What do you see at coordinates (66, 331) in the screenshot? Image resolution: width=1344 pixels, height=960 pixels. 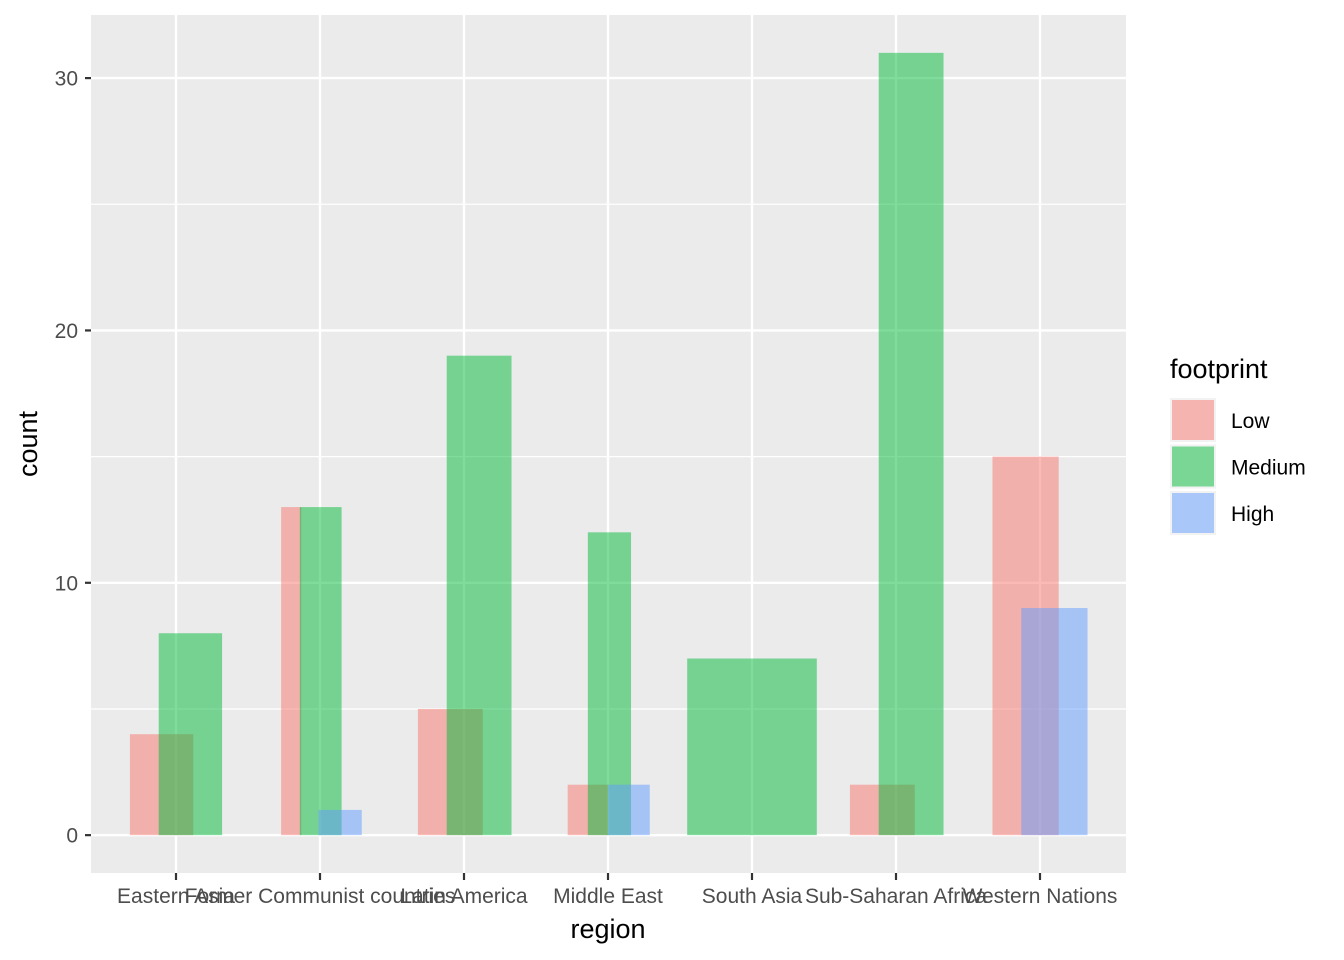 I see `y-tick-label: 20` at bounding box center [66, 331].